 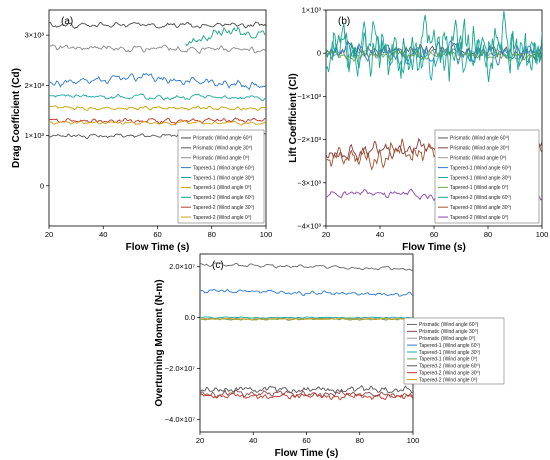 I want to click on y-axis-title: Overturning Moment (N-m), so click(x=159, y=342).